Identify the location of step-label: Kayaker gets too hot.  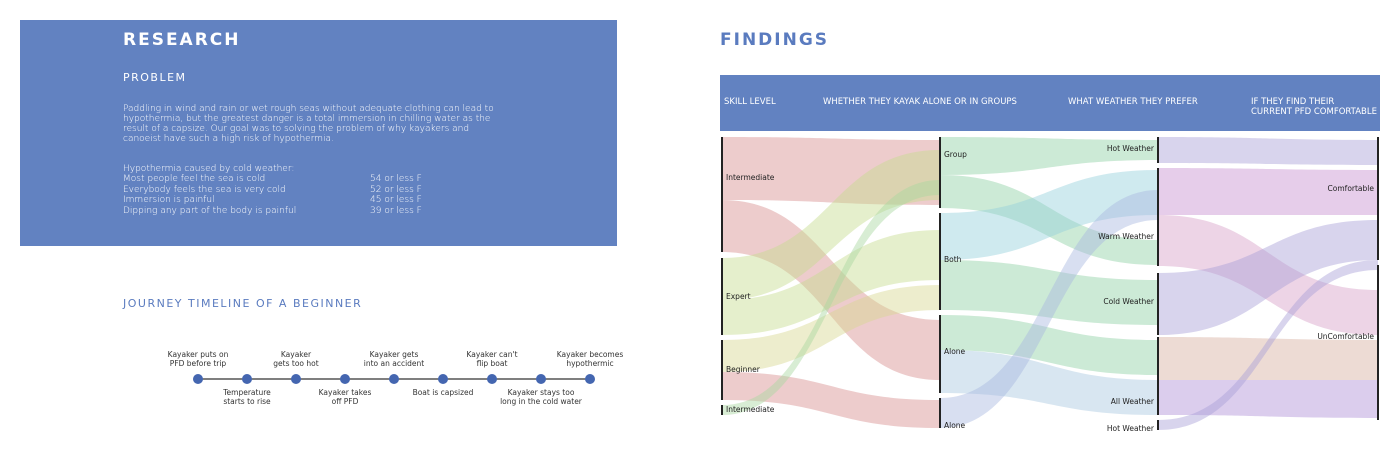
(296, 359).